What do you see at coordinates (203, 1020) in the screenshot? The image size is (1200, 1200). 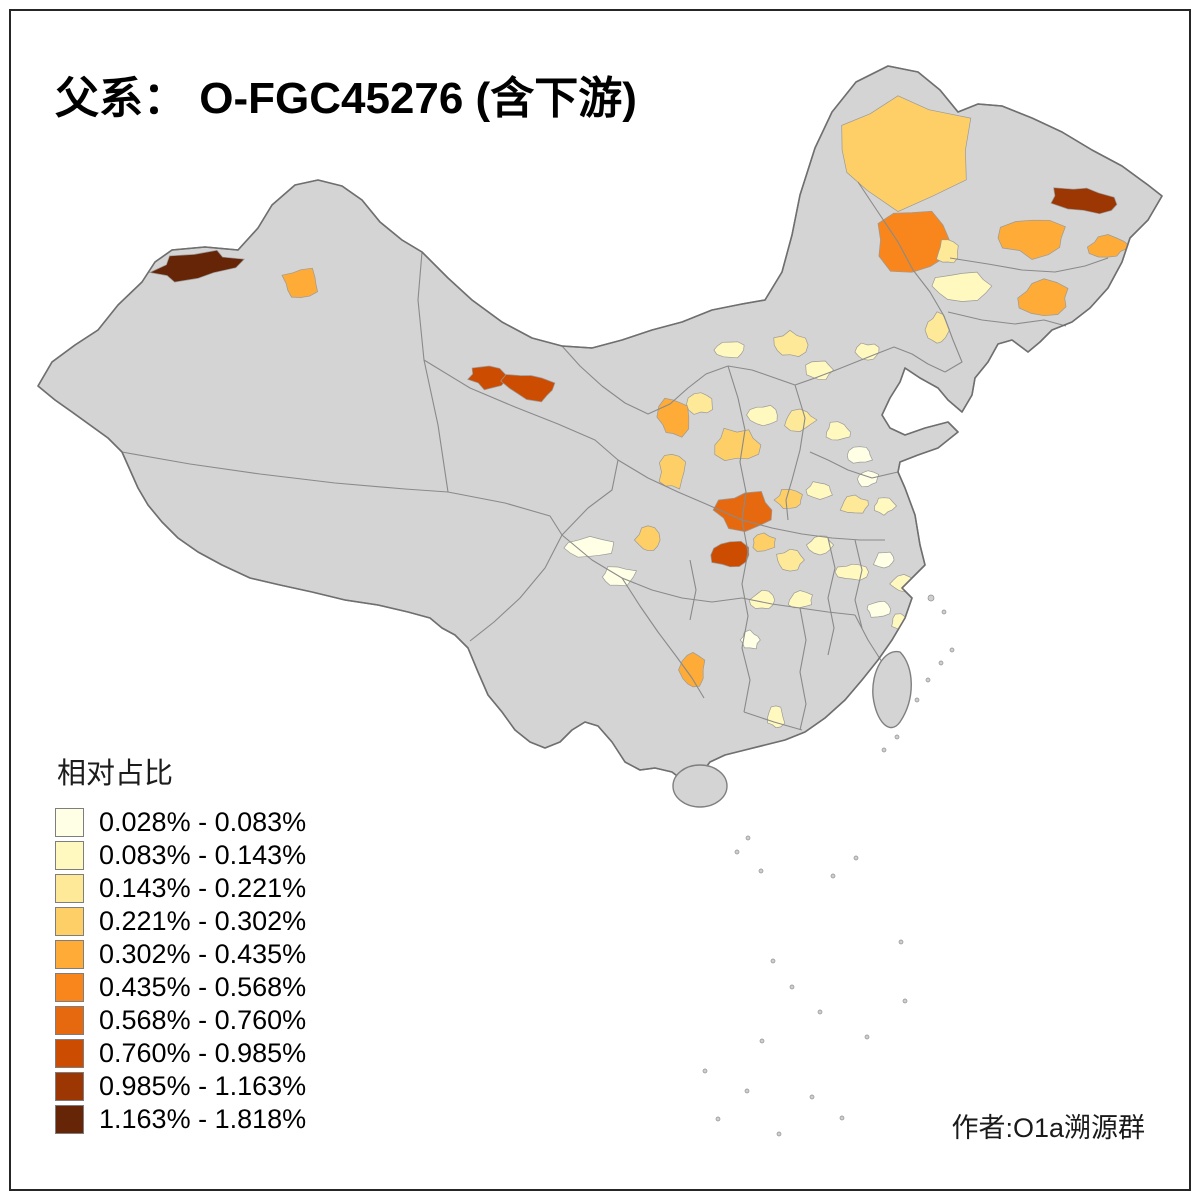 I see `legend-range-label: 0.568% - 0.760%` at bounding box center [203, 1020].